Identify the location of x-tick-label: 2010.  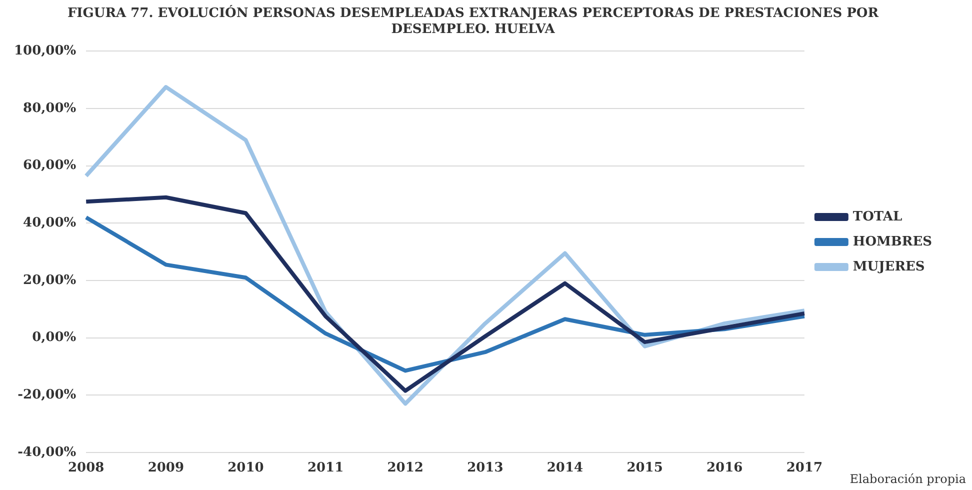
(246, 468).